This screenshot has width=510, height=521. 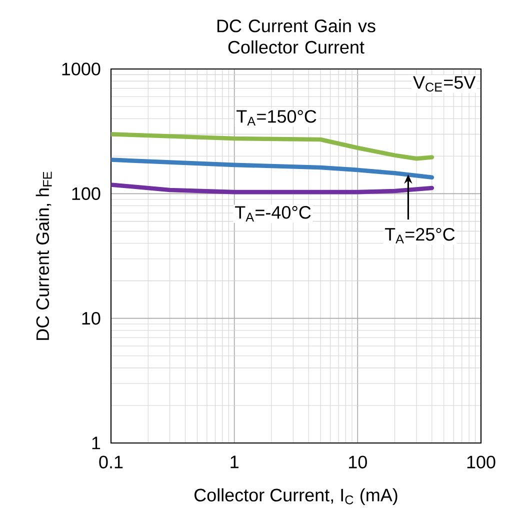 I want to click on x-tick-label: 1, so click(x=234, y=462).